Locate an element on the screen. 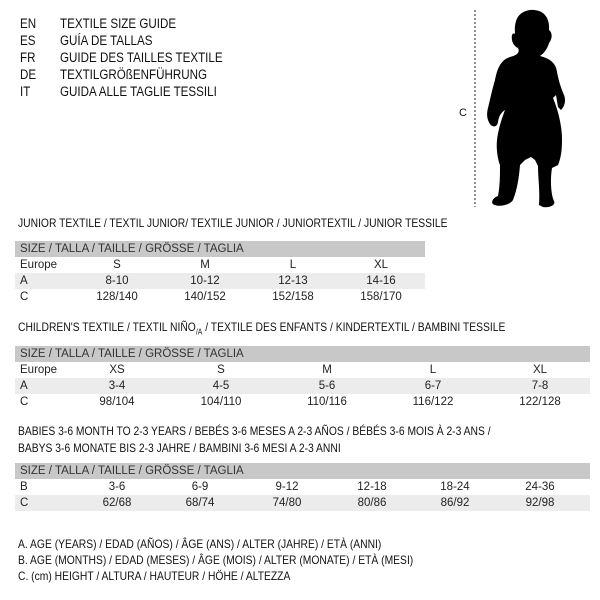 This screenshot has height=600, width=600. table-cell: 4-5 is located at coordinates (221, 386).